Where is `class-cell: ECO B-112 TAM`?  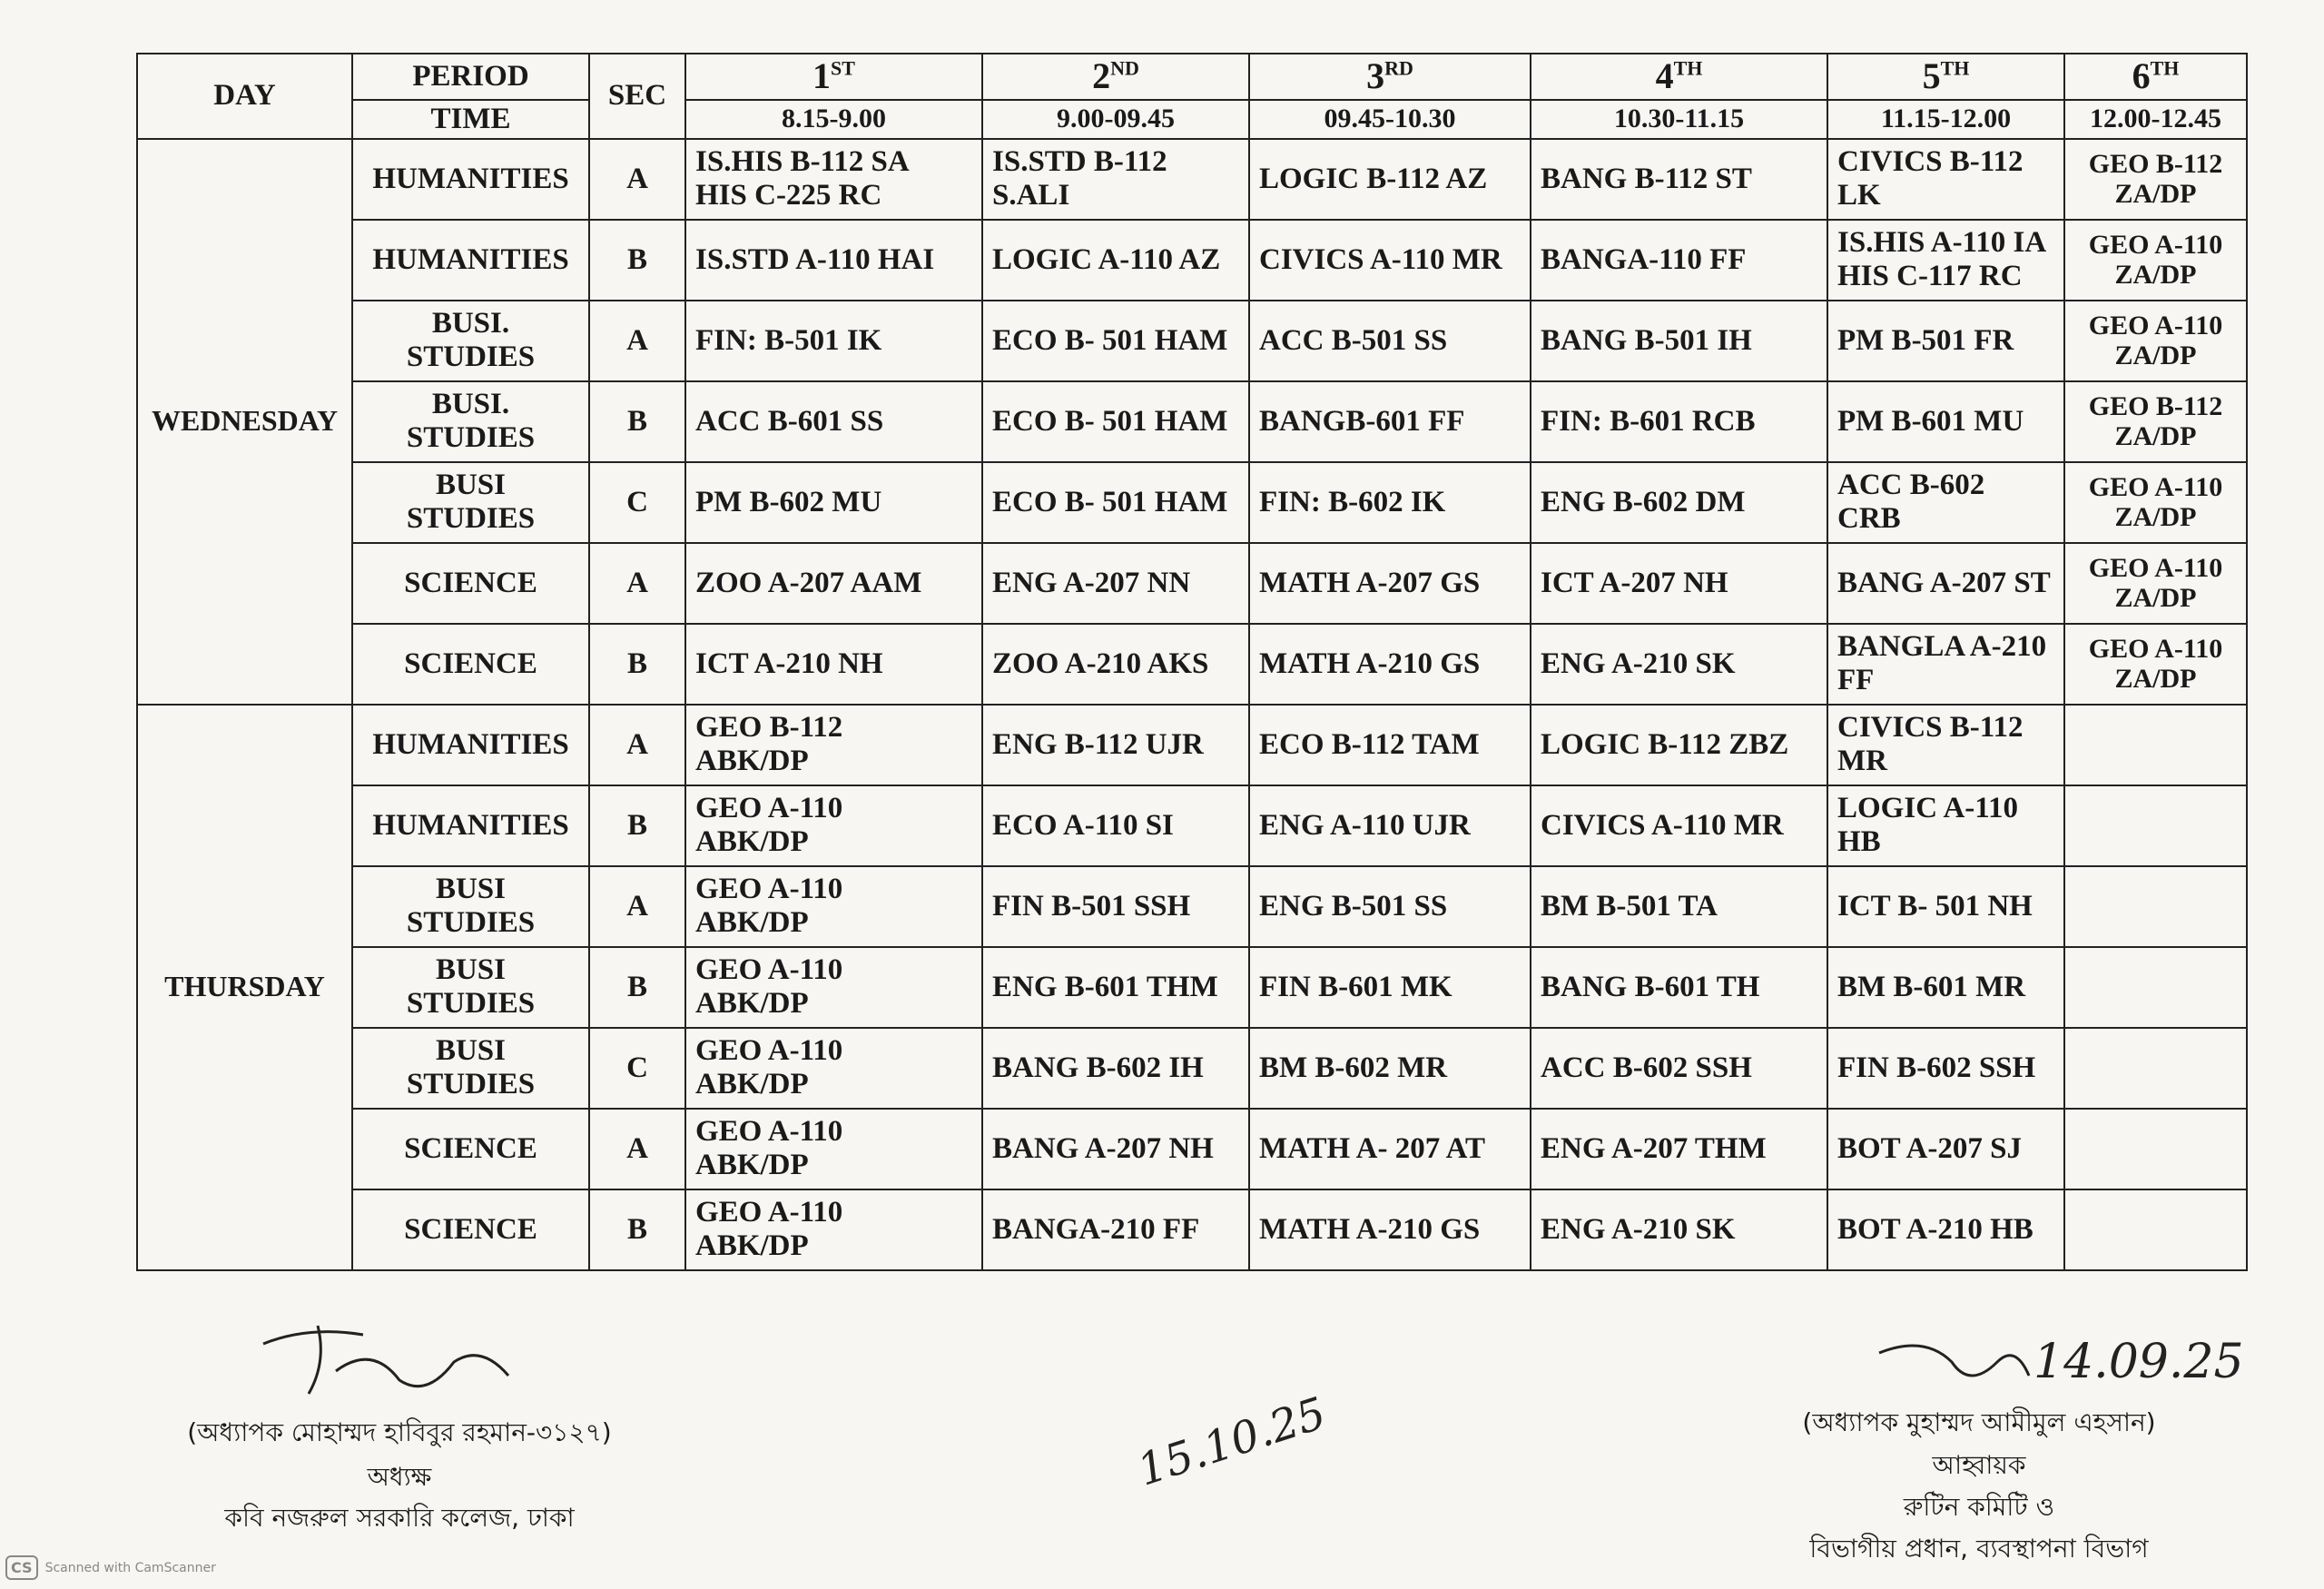 class-cell: ECO B-112 TAM is located at coordinates (1389, 744).